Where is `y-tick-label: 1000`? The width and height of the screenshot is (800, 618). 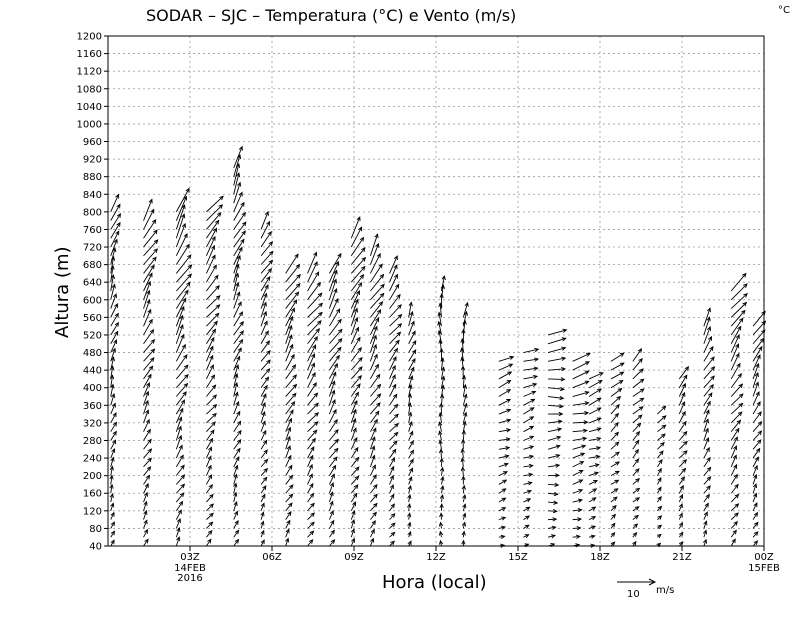 y-tick-label: 1000 is located at coordinates (89, 124).